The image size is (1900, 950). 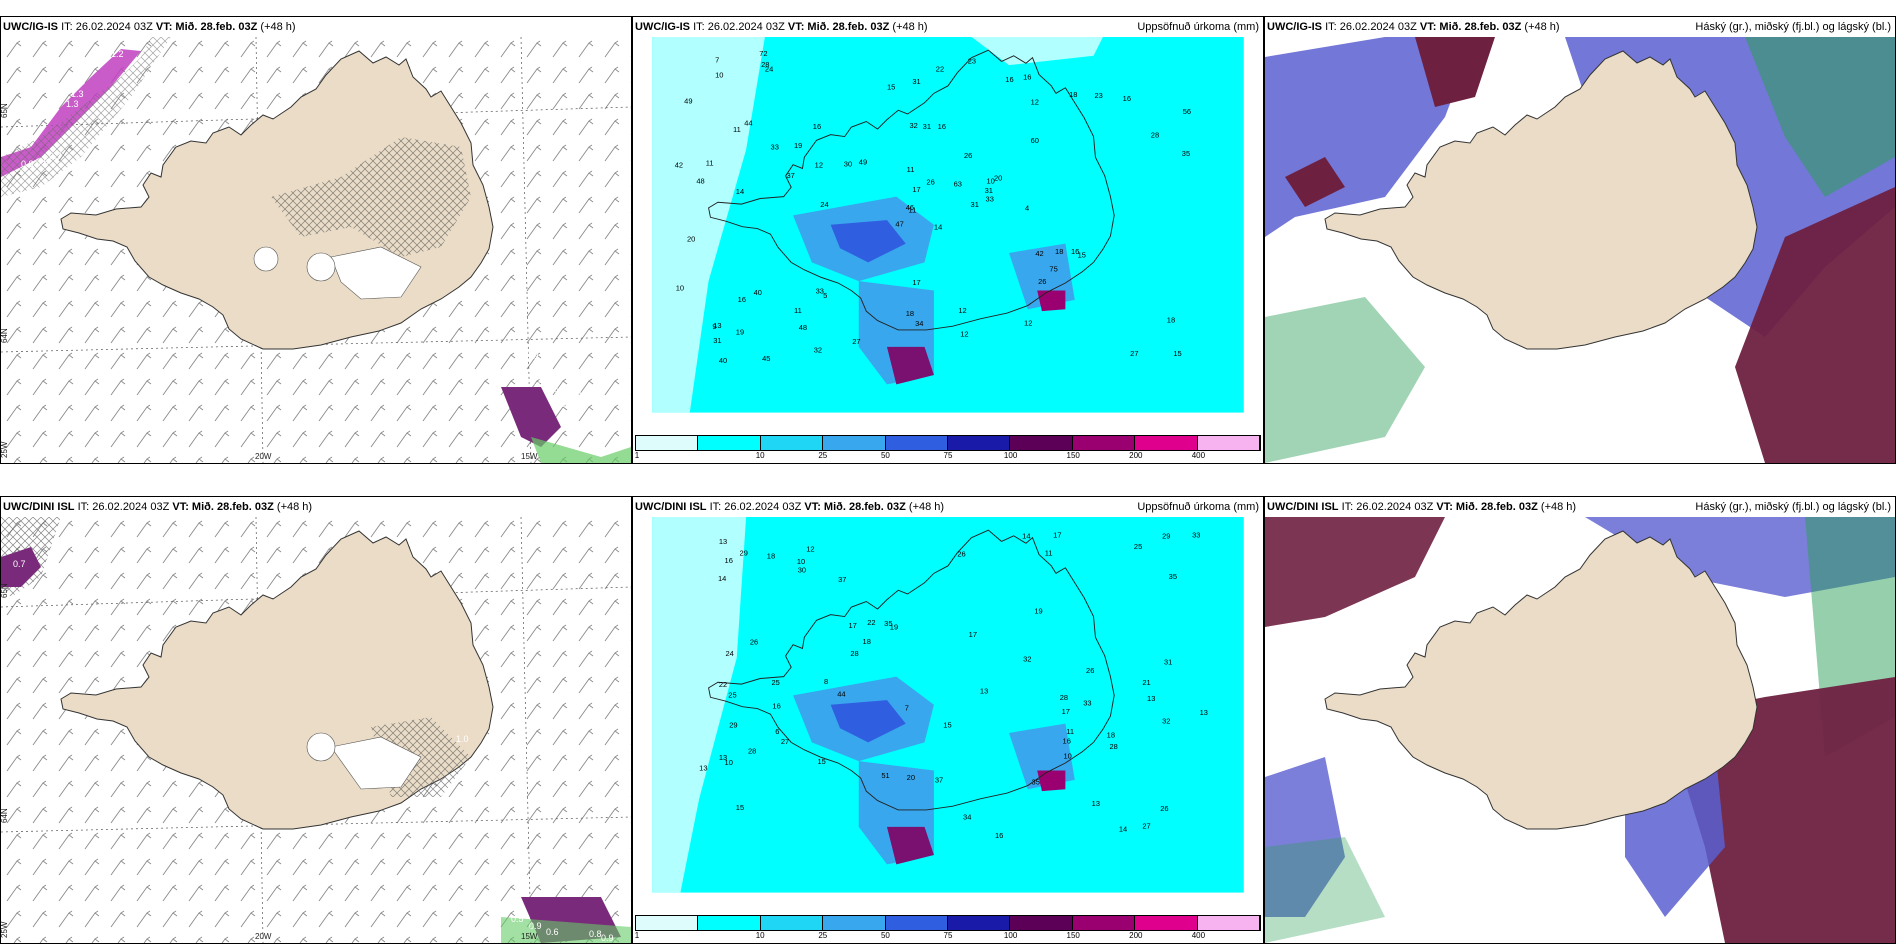 What do you see at coordinates (867, 641) in the screenshot?
I see `precip-value: 18` at bounding box center [867, 641].